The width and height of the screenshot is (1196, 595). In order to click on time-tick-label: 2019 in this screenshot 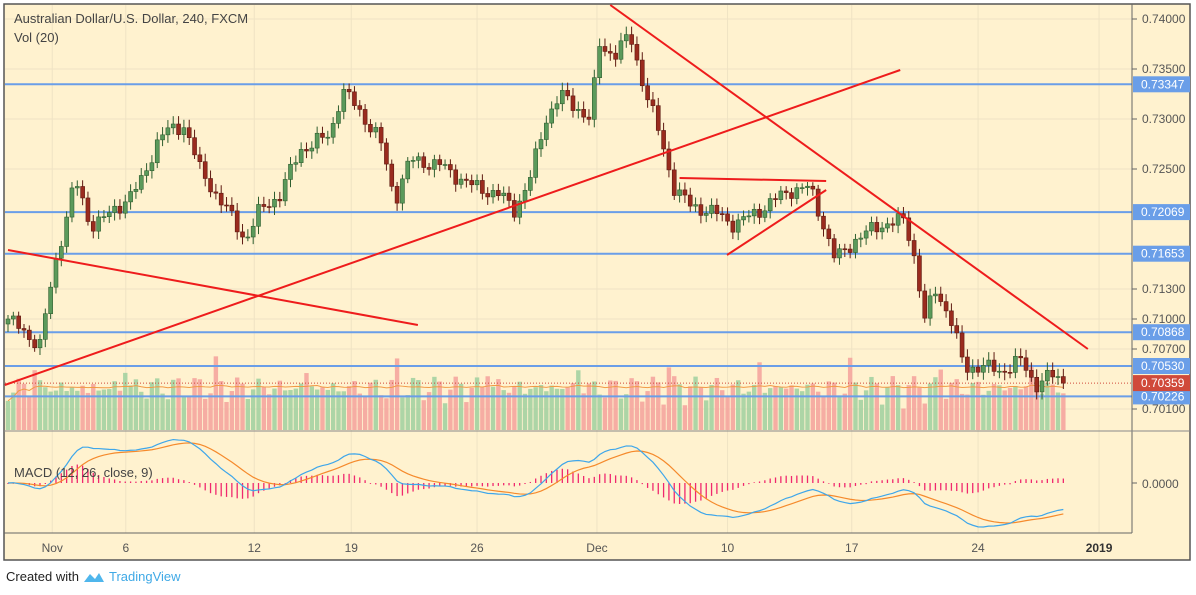, I will do `click(1099, 548)`.